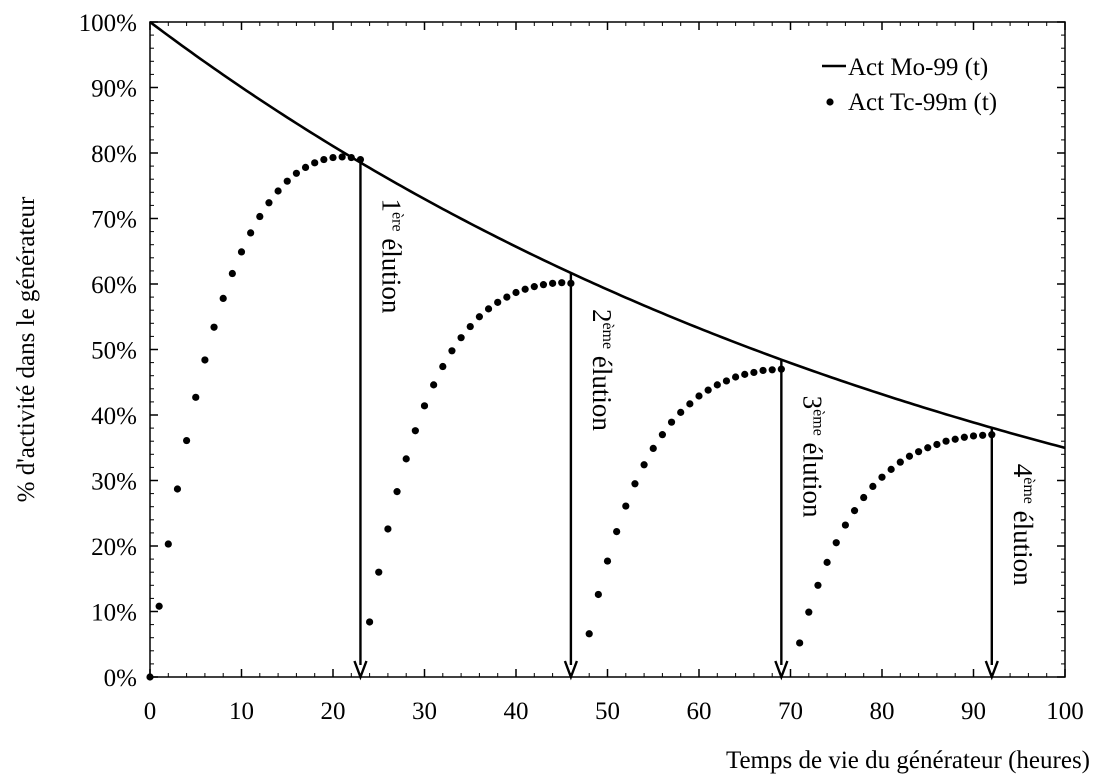  What do you see at coordinates (114, 613) in the screenshot?
I see `y-tick-label: 10%` at bounding box center [114, 613].